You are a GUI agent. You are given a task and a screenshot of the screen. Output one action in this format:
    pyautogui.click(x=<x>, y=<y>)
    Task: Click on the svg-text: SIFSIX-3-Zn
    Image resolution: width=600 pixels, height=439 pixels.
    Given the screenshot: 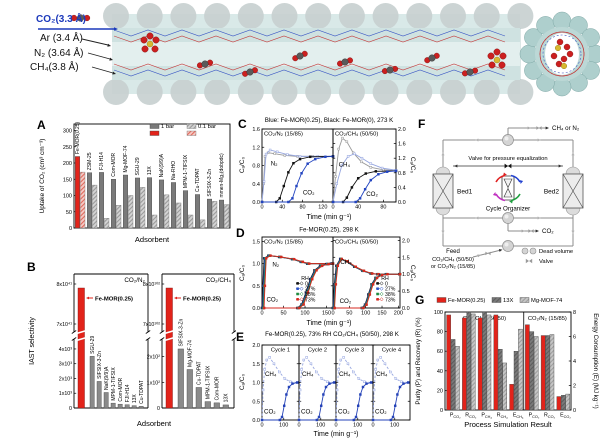 What is the action you would take?
    pyautogui.click(x=100, y=365)
    